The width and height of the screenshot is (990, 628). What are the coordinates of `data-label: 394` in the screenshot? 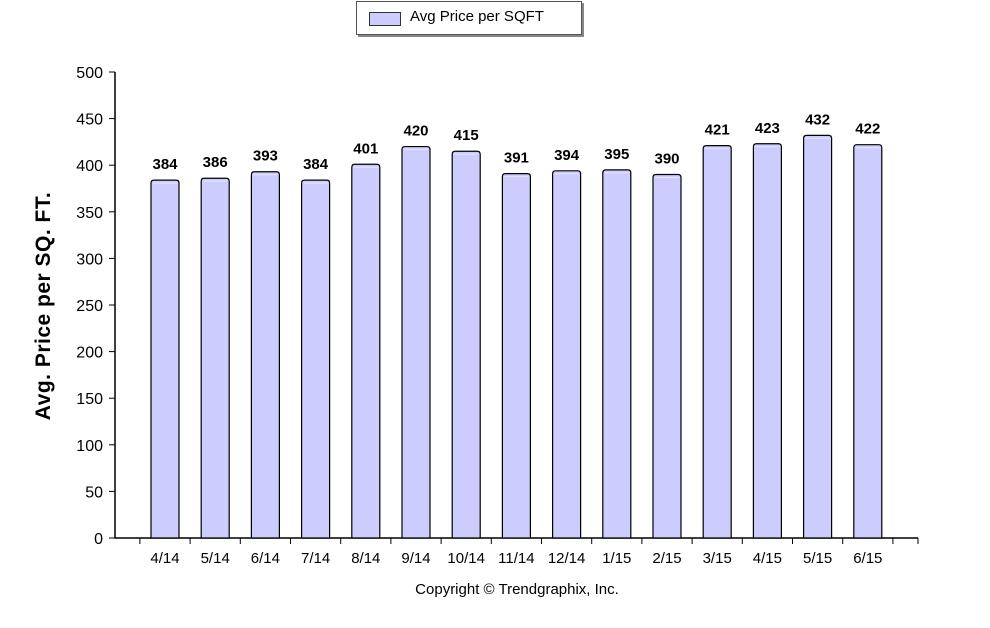 It's located at (567, 155).